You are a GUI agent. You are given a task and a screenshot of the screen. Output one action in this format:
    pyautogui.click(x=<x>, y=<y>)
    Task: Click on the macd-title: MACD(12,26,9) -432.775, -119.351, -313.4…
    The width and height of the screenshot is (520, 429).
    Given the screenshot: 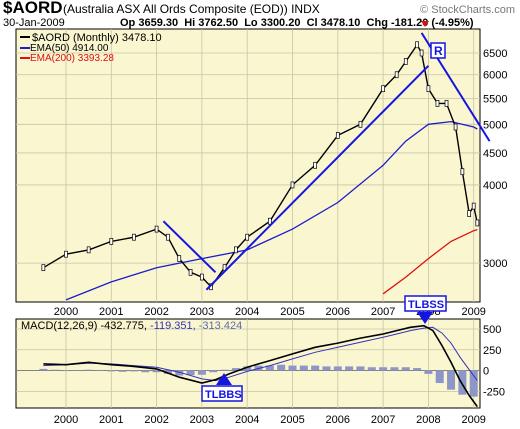 What is the action you would take?
    pyautogui.click(x=131, y=326)
    